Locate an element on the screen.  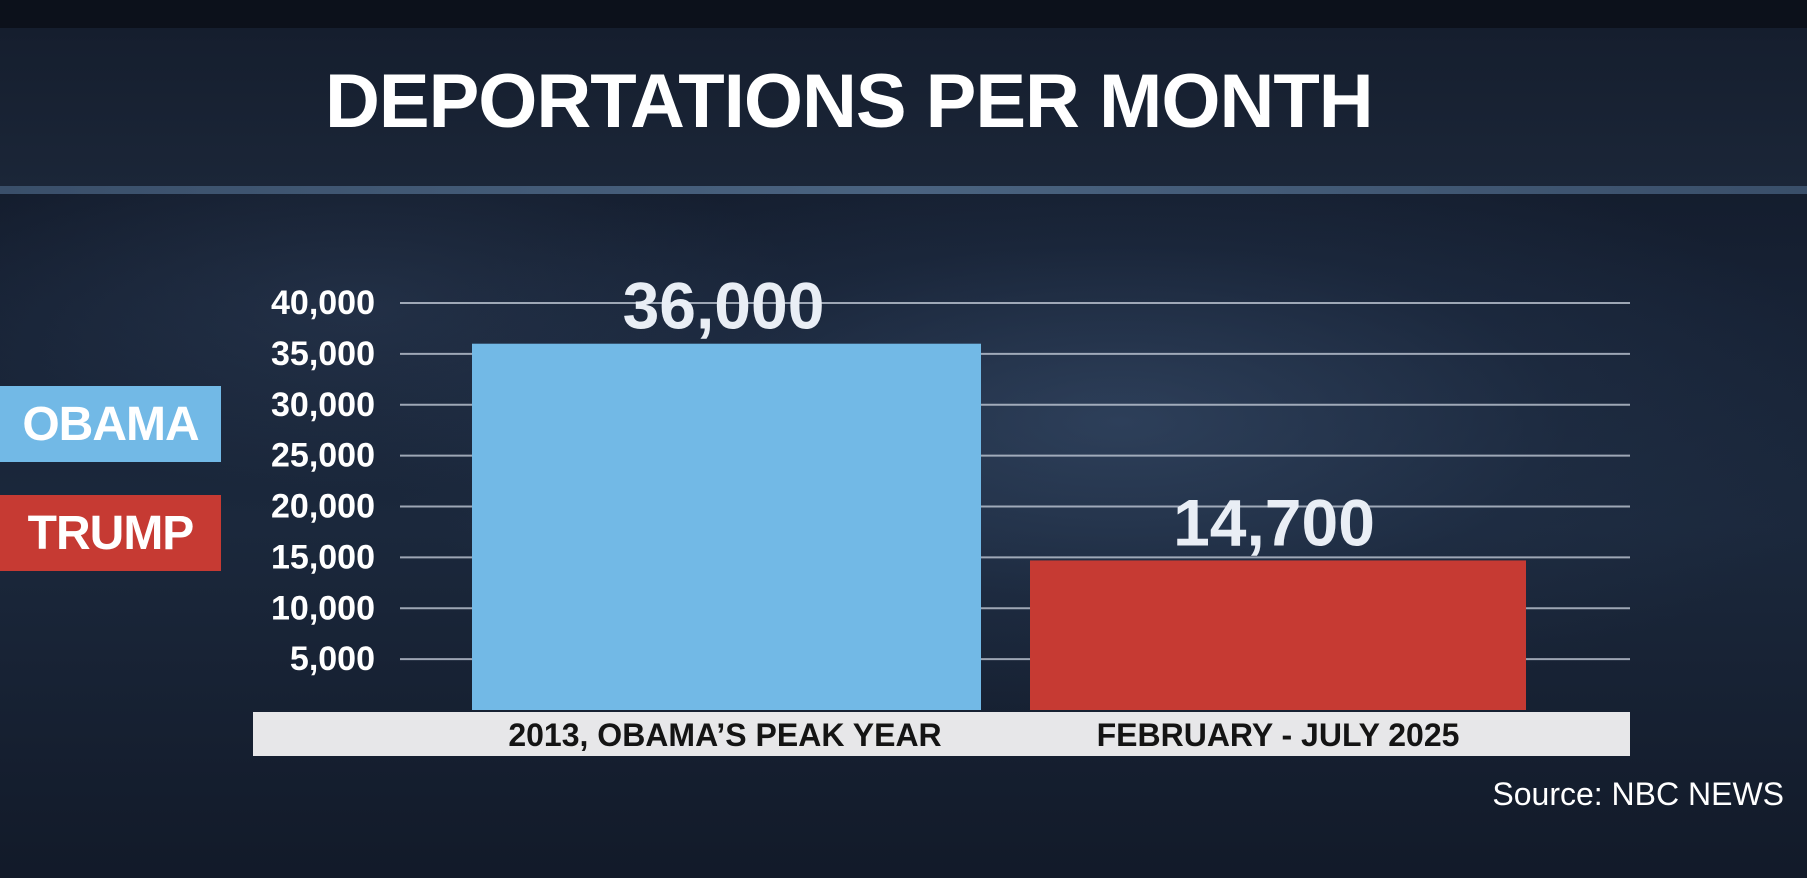
y-tick-label: 15,000 is located at coordinates (323, 557).